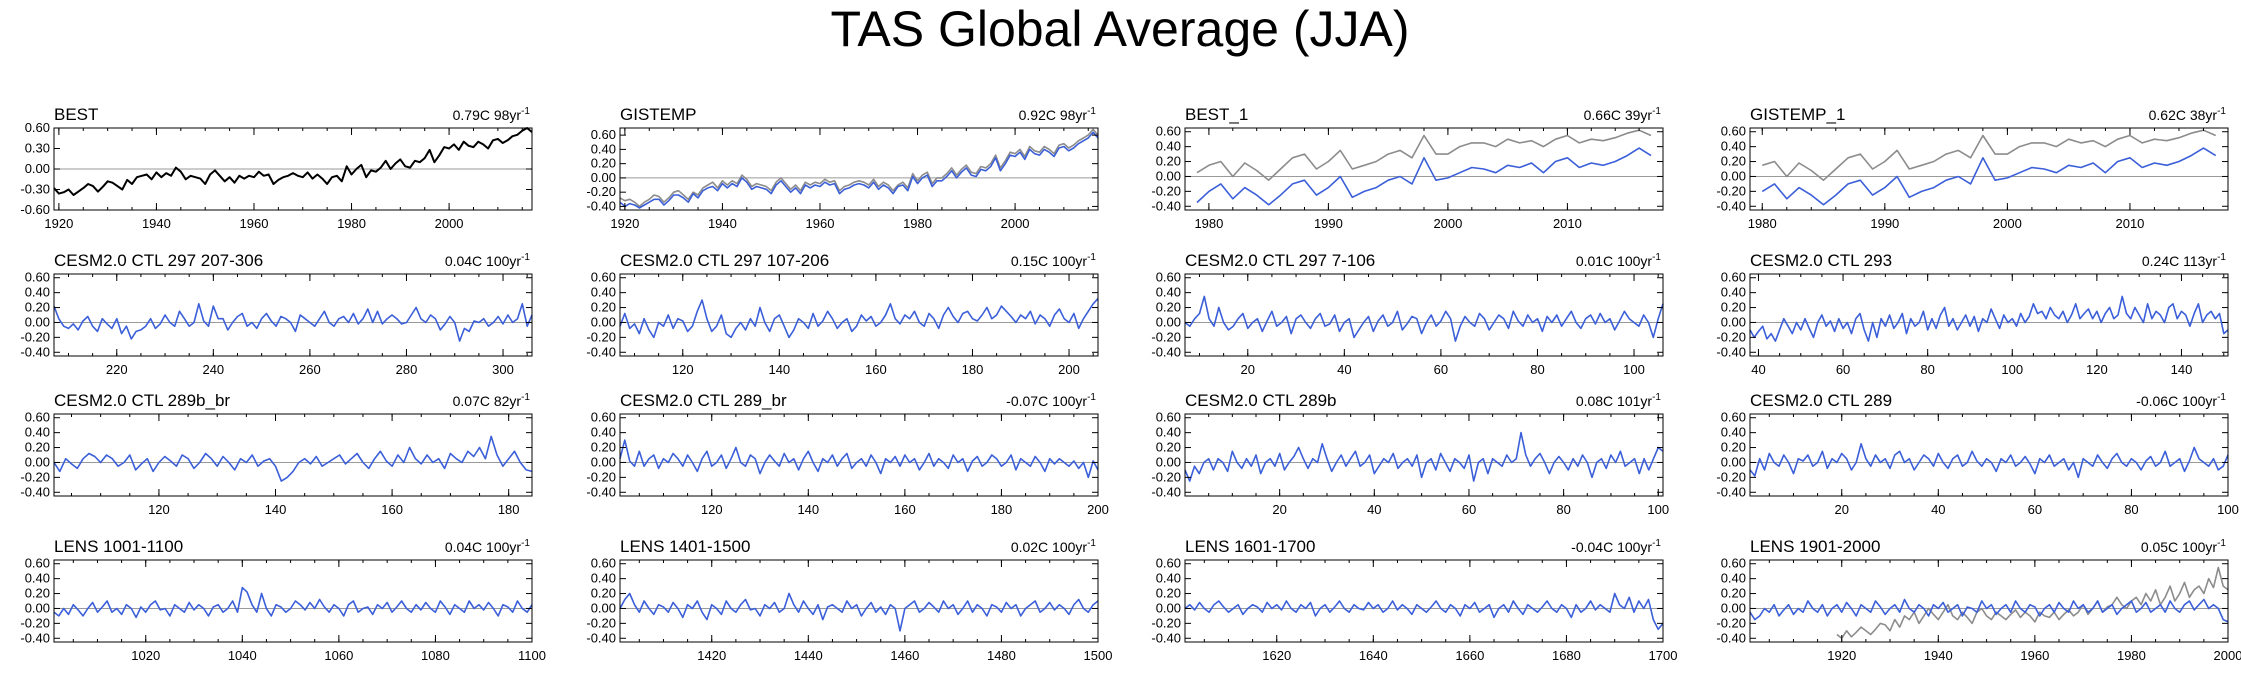 The width and height of the screenshot is (2241, 676). I want to click on x-tick-label: 2010, so click(1567, 223).